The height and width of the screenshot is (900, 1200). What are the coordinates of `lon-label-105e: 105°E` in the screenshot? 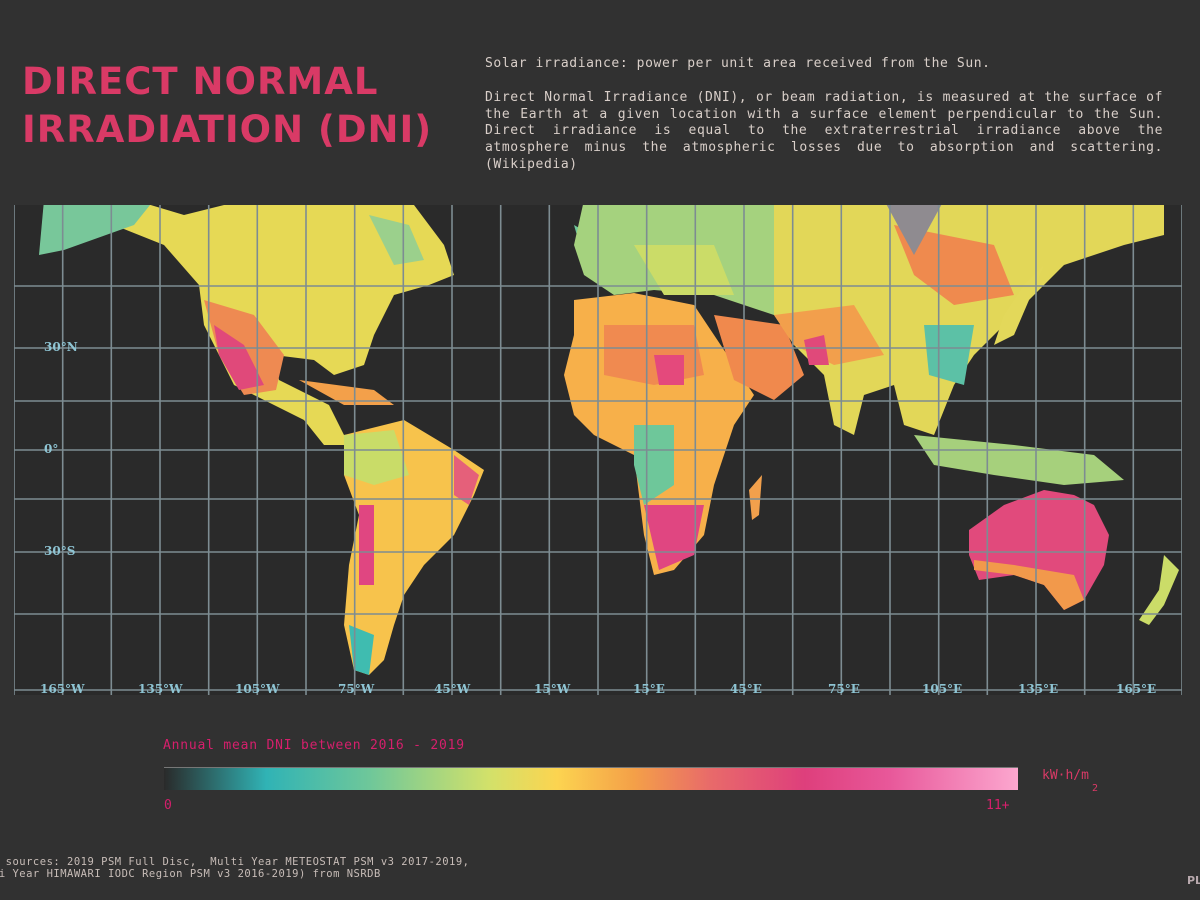 It's located at (942, 688).